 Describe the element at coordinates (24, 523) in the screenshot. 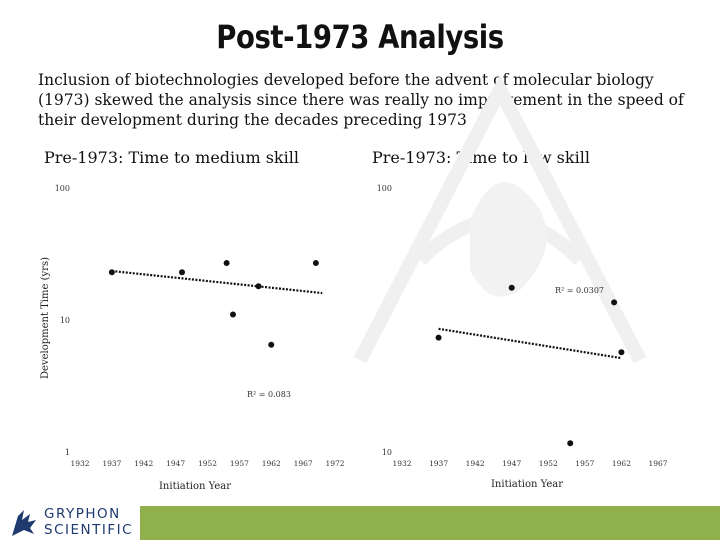

I see `gryphon-icon` at that location.